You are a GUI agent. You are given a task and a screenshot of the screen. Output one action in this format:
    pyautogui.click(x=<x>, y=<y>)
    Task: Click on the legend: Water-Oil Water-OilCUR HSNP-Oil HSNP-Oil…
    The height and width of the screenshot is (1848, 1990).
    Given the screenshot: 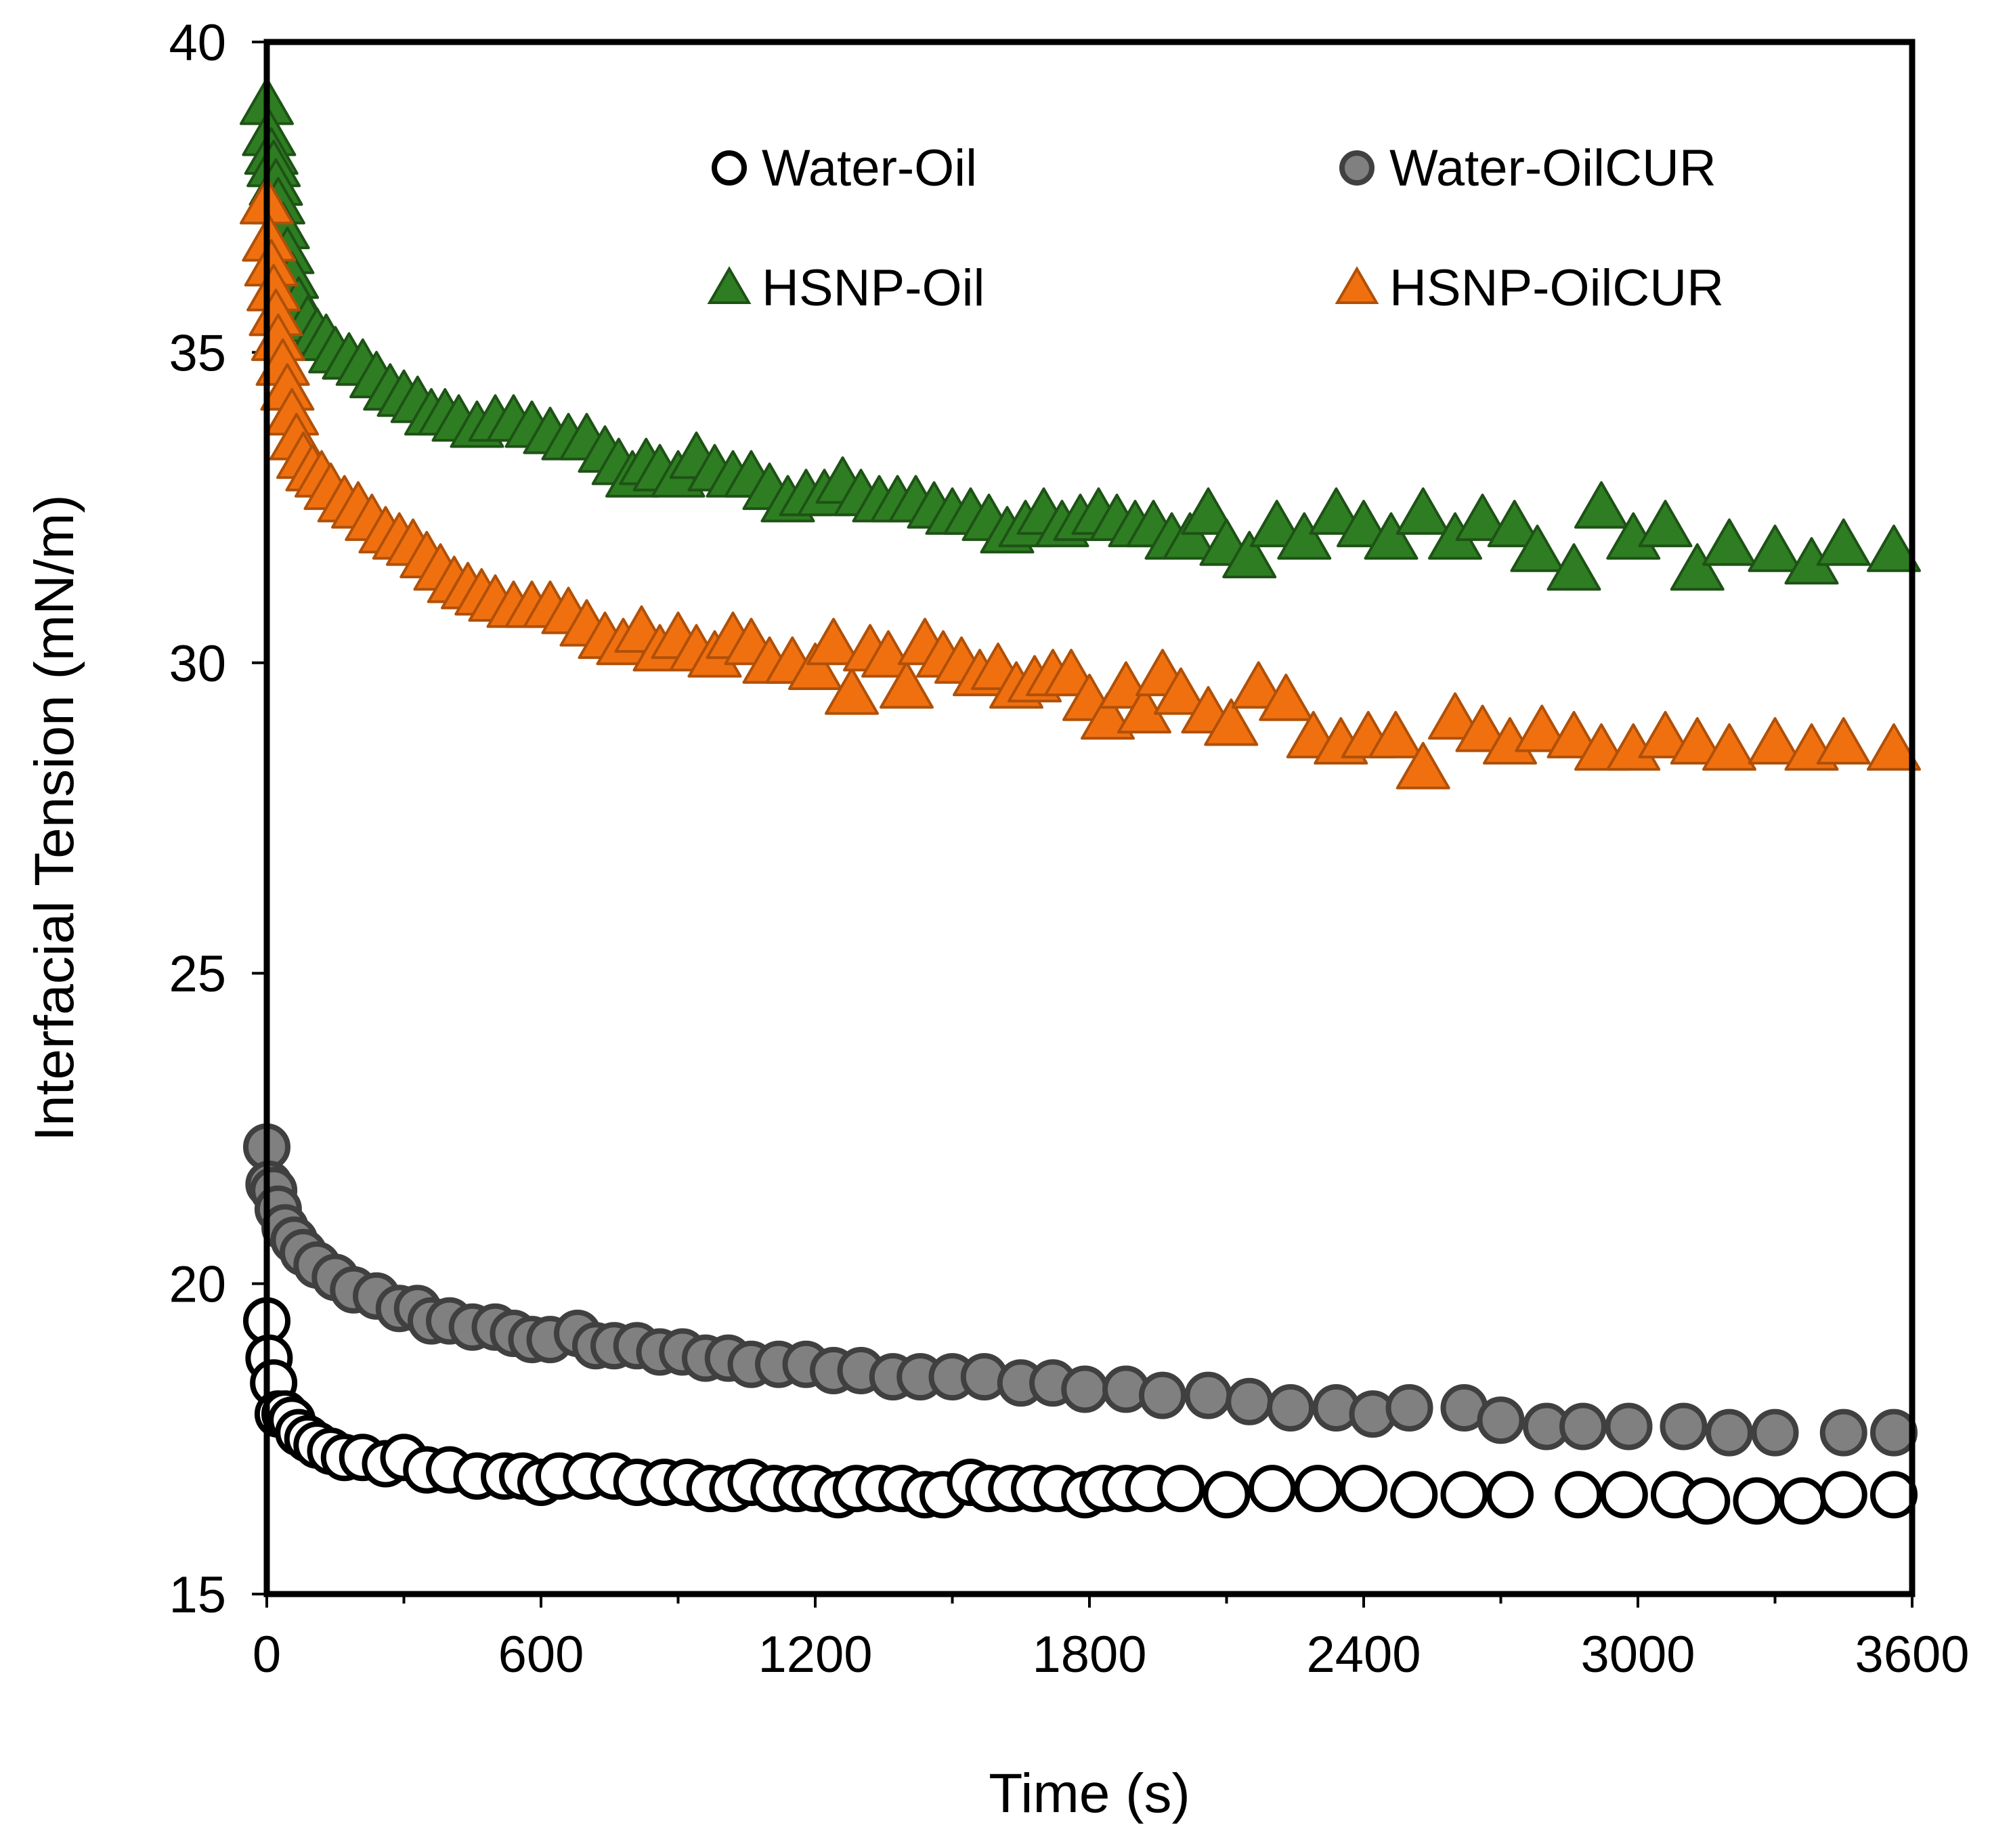 What is the action you would take?
    pyautogui.click(x=1215, y=228)
    